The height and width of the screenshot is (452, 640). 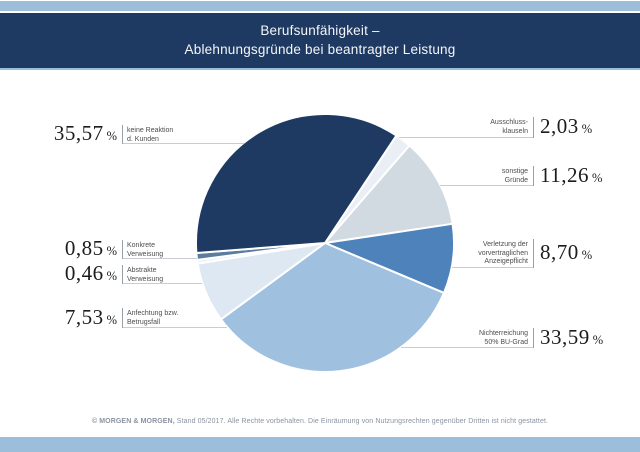 I want to click on slice-percent: 2,03%, so click(x=587, y=127).